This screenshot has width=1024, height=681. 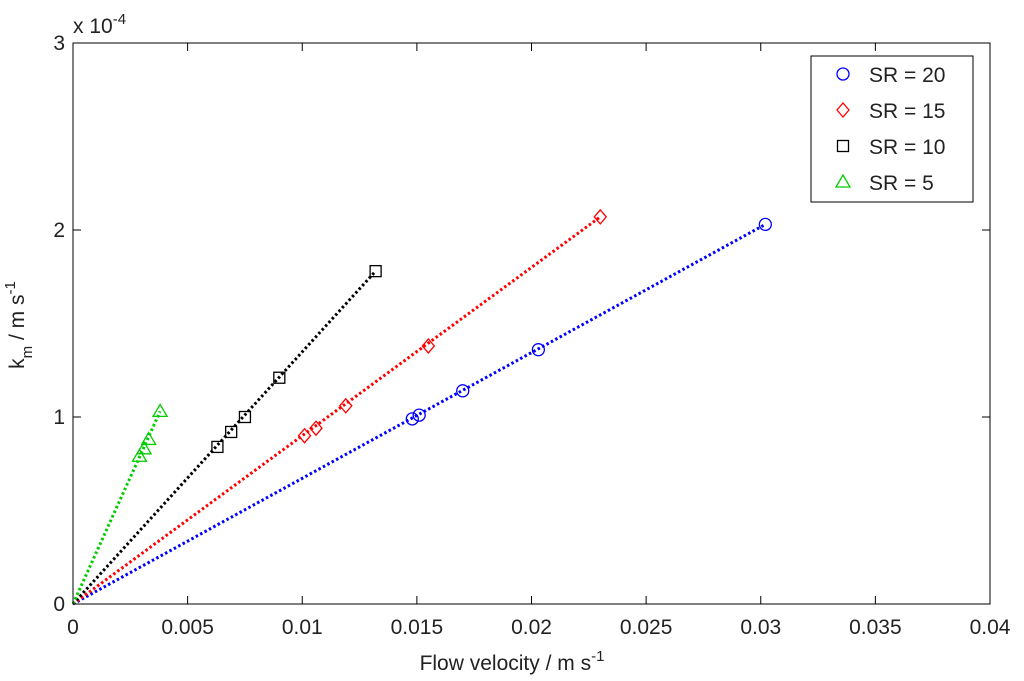 I want to click on x-tick-label: 0.025, so click(x=646, y=627).